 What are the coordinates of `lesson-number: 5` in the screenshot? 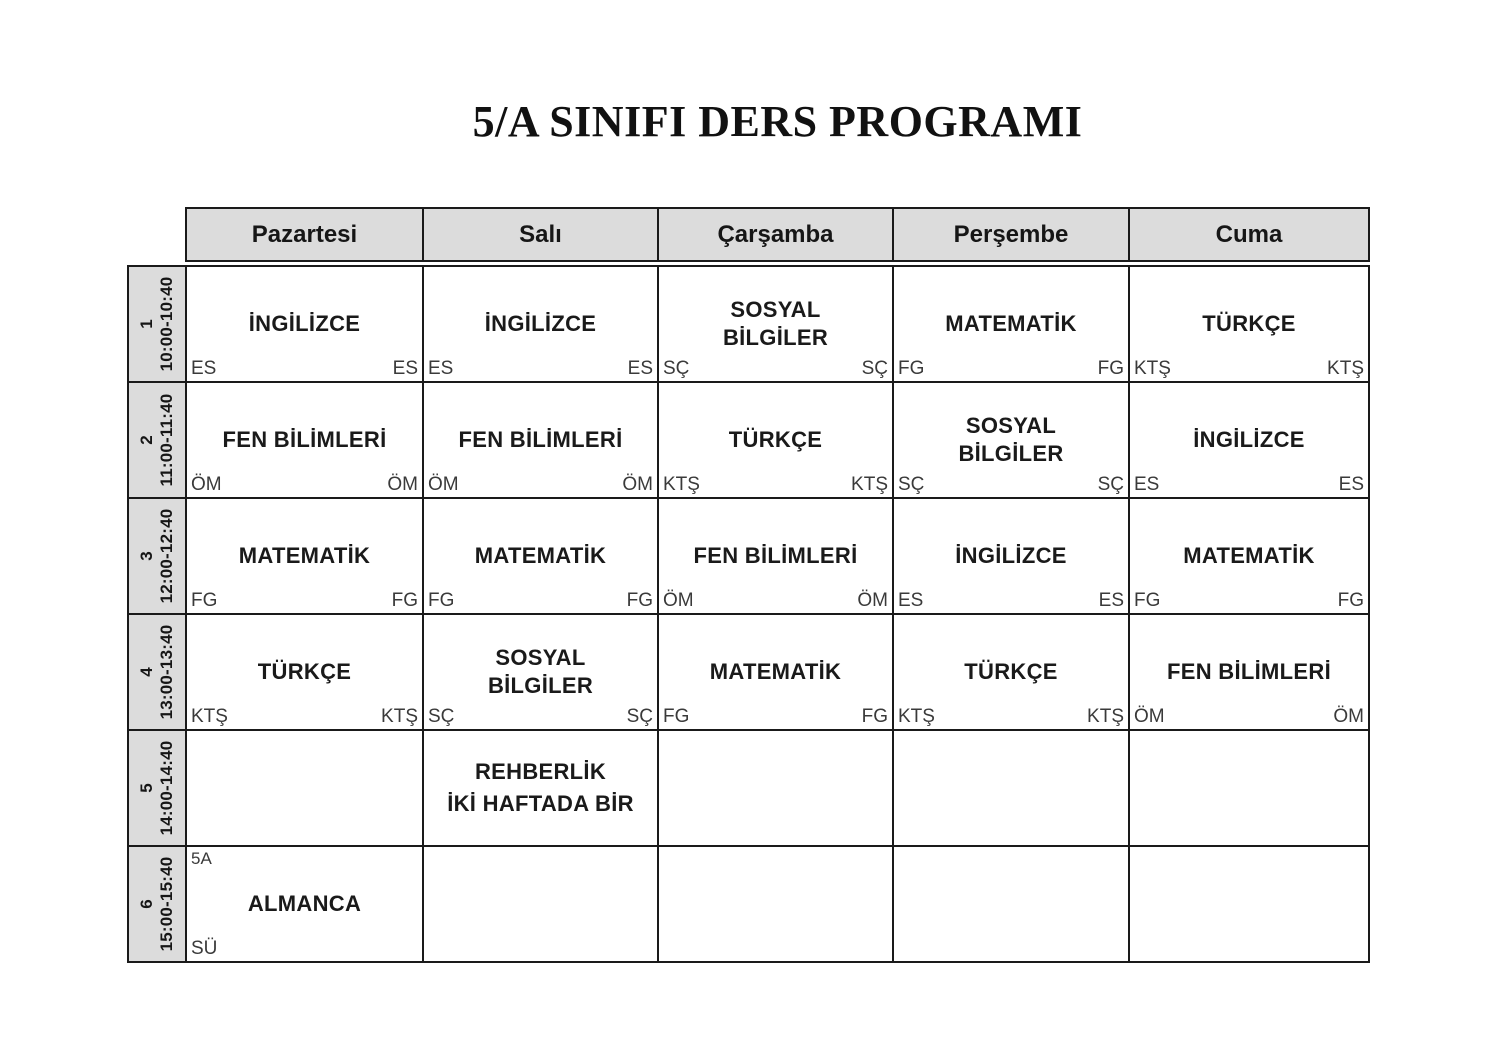 It's located at (146, 788).